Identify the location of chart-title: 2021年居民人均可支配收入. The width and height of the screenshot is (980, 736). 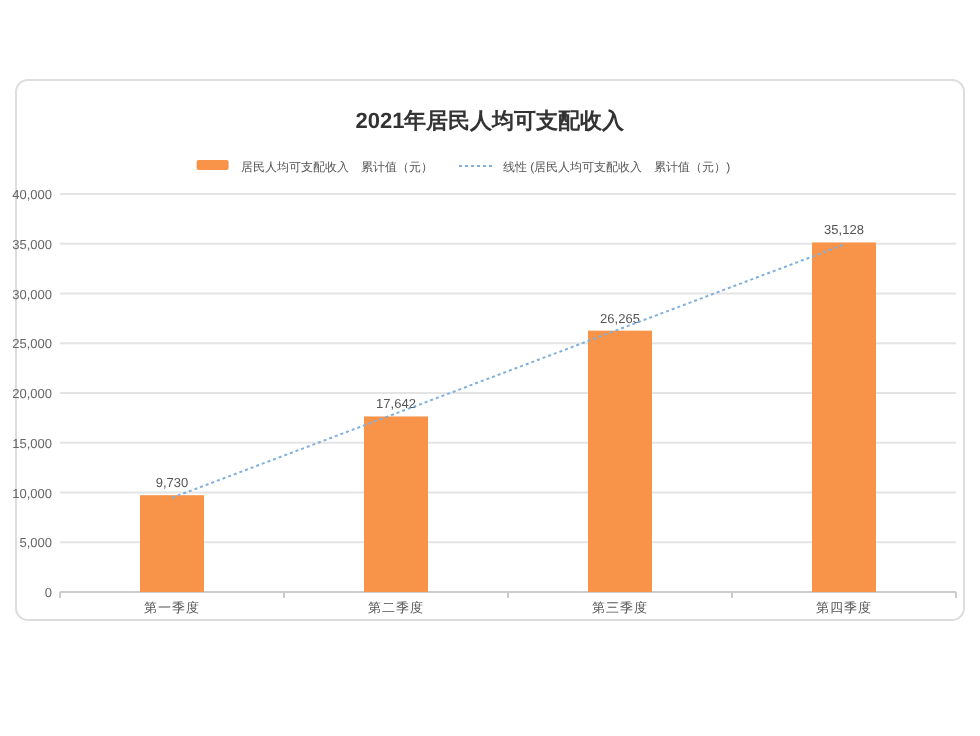
(491, 121).